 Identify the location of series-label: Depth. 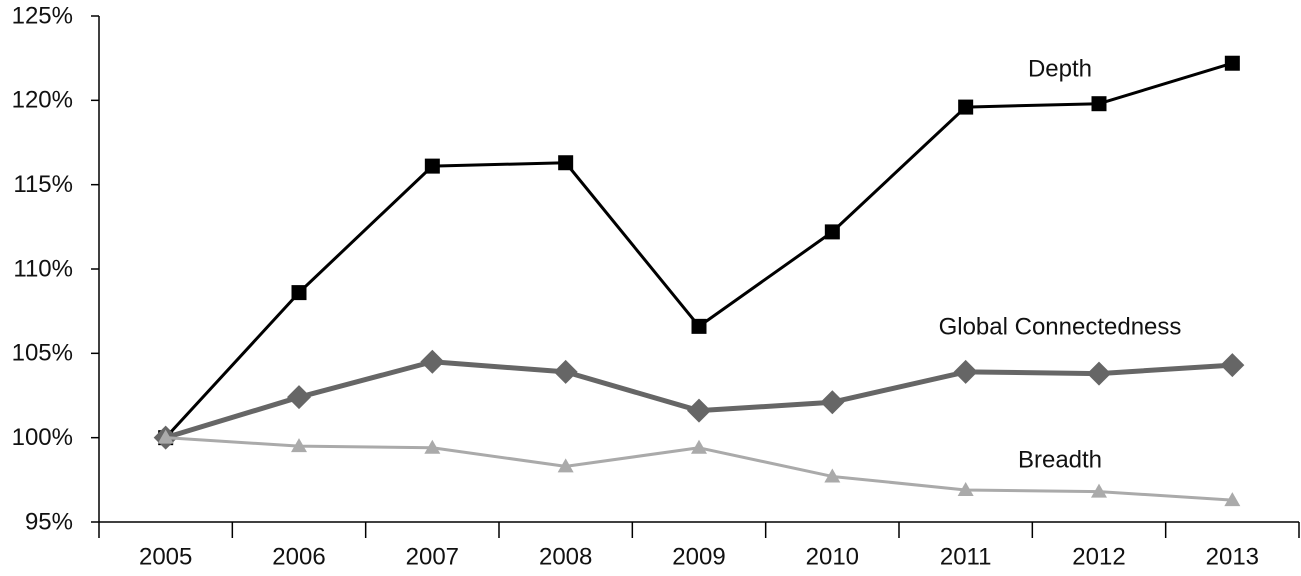
(1060, 68).